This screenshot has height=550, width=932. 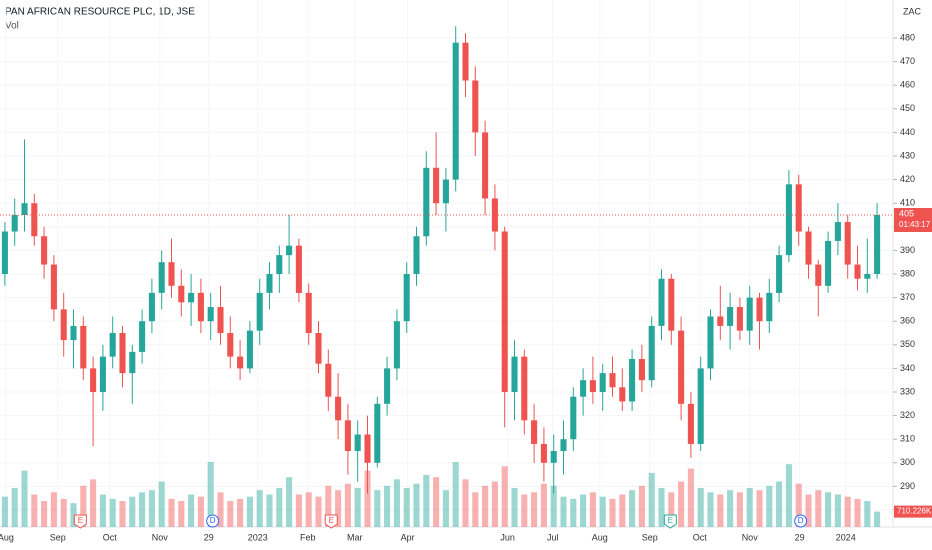 I want to click on chart-title: PAN AFRICAN RESOURCE PLC, 1D, JSE, so click(x=100, y=12).